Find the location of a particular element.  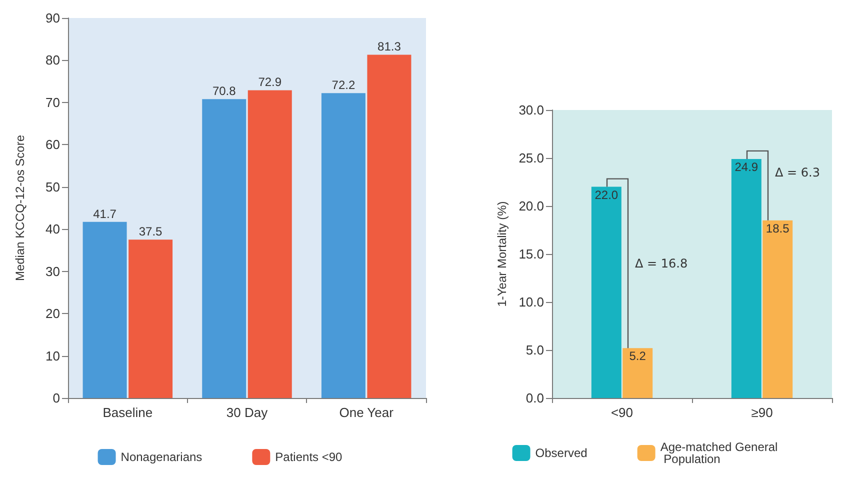

y-tick-label: 25.0 is located at coordinates (531, 158).